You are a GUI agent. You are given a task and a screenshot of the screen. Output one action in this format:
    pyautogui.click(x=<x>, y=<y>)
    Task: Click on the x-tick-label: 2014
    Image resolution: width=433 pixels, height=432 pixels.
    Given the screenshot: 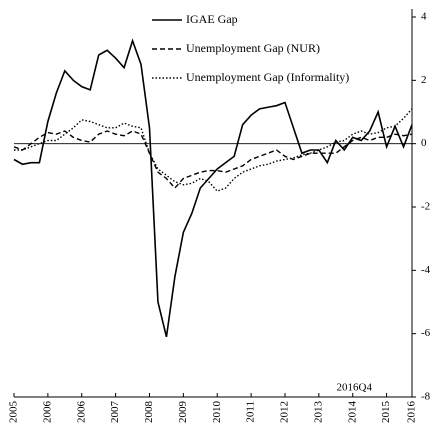 What is the action you would take?
    pyautogui.click(x=352, y=412)
    